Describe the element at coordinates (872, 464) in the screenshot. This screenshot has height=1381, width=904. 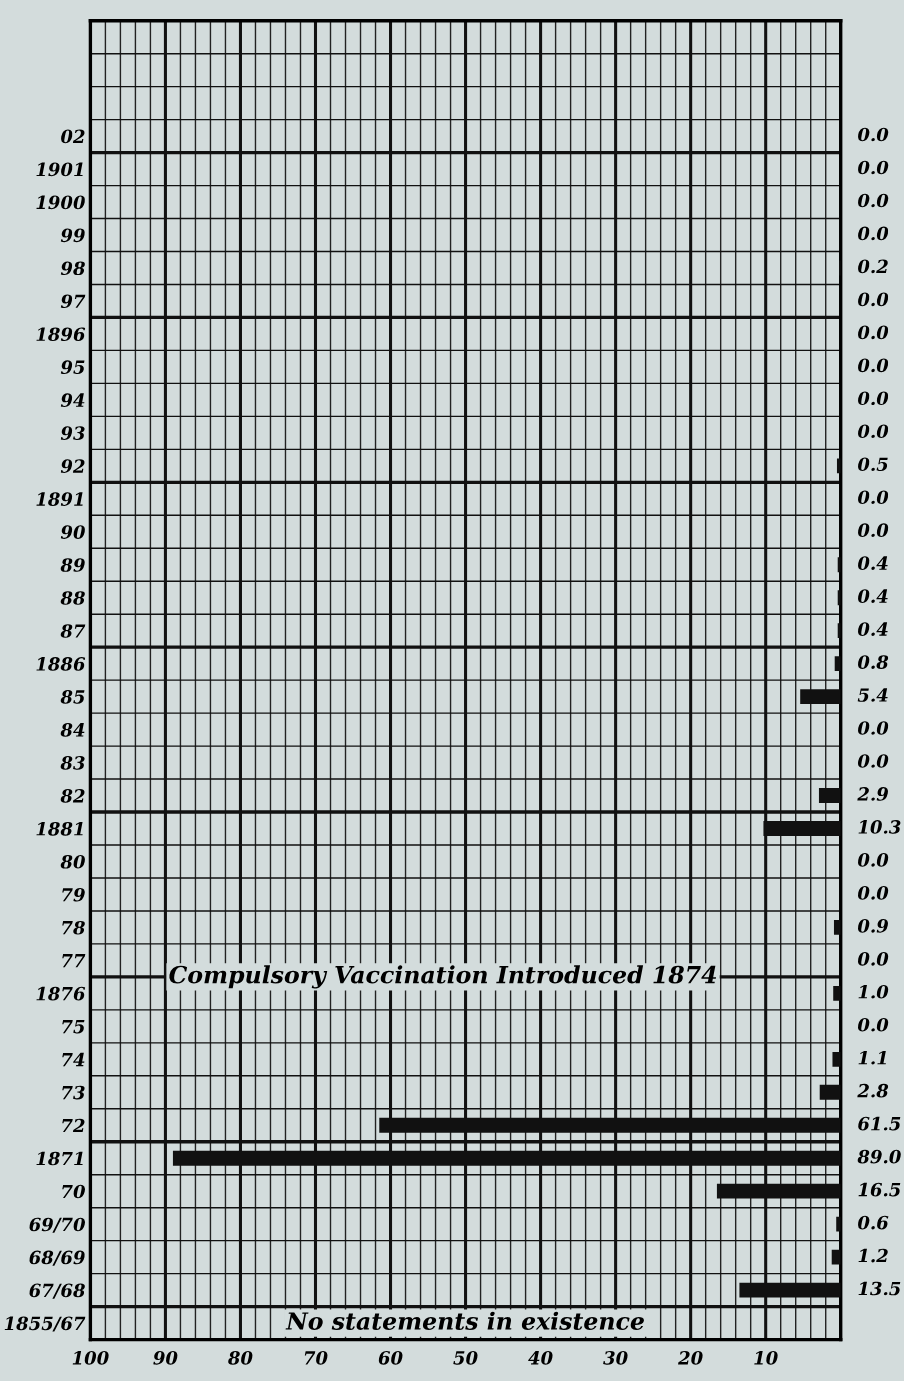
I see `data-label: 0.5` at that location.